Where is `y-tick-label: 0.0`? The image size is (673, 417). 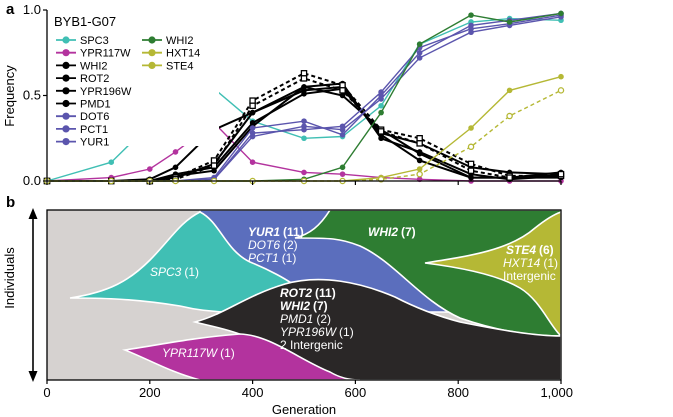 y-tick-label: 0.0 is located at coordinates (32, 180).